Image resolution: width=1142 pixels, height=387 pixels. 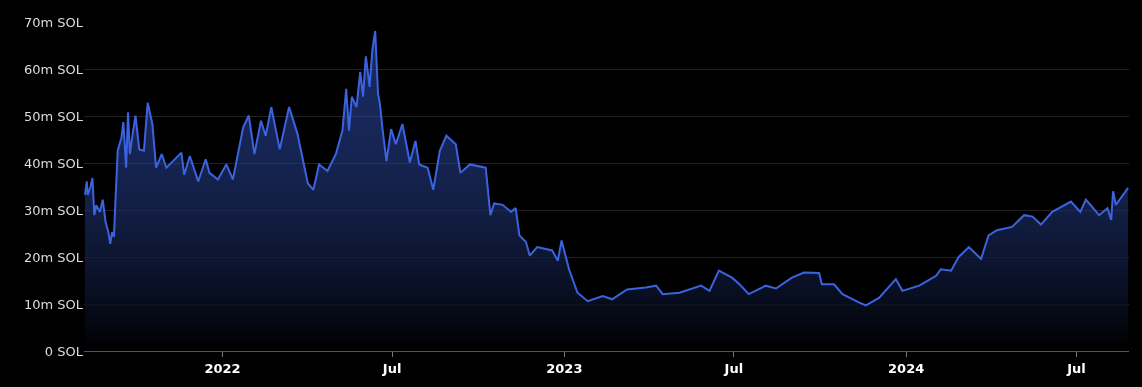 I want to click on y-tick-label: 10m SOL, so click(x=53, y=304).